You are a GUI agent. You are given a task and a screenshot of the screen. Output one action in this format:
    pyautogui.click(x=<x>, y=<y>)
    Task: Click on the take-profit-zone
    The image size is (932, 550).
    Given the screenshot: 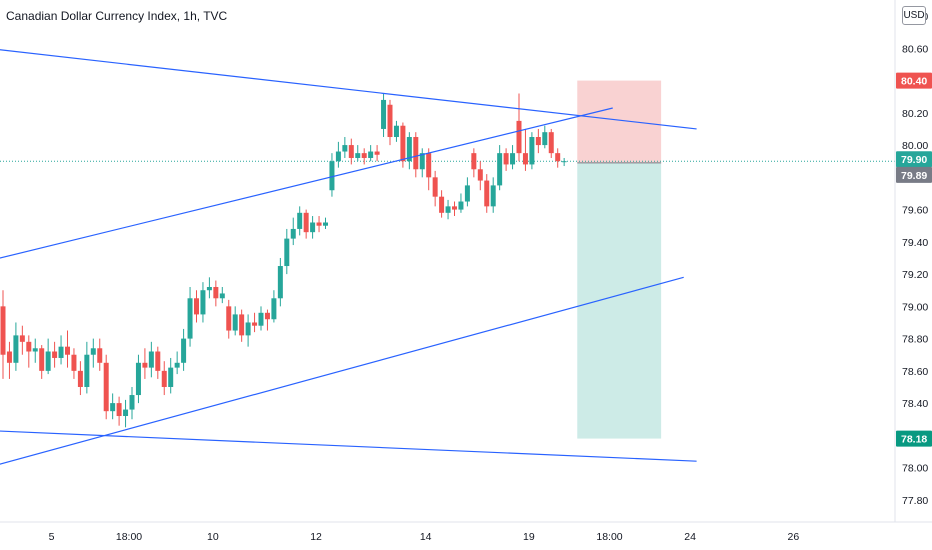 What is the action you would take?
    pyautogui.click(x=619, y=300)
    